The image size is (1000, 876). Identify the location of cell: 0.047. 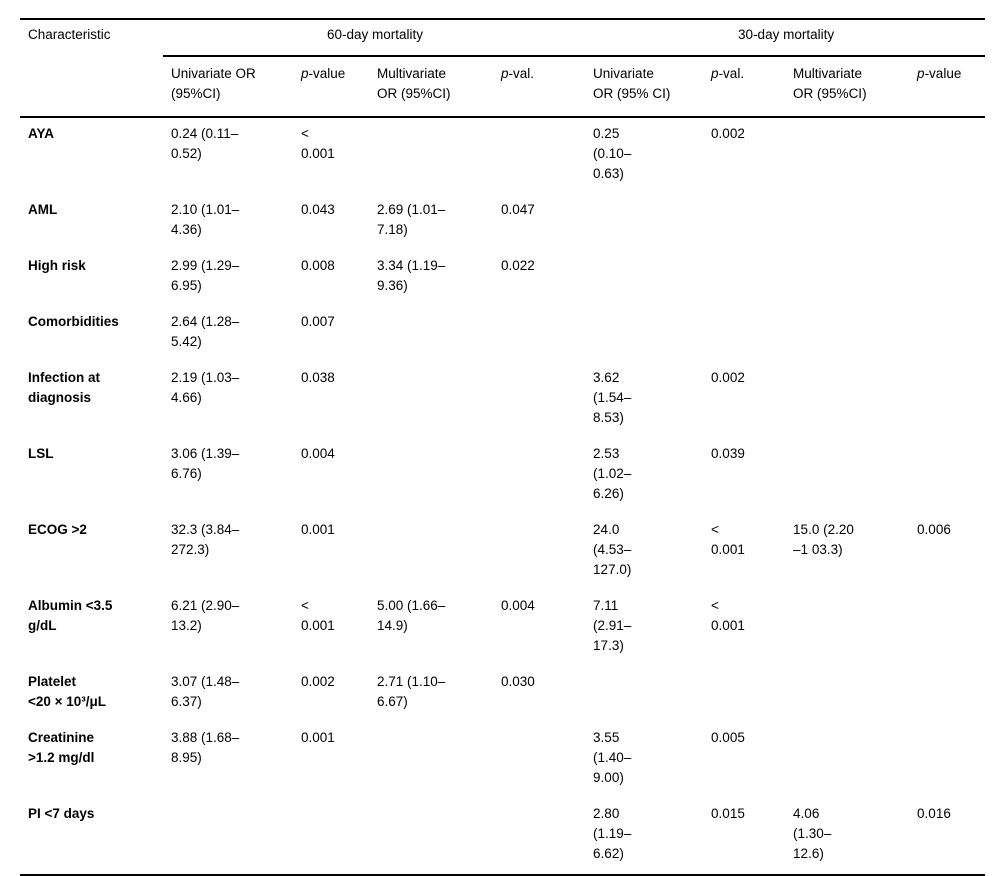
(518, 209).